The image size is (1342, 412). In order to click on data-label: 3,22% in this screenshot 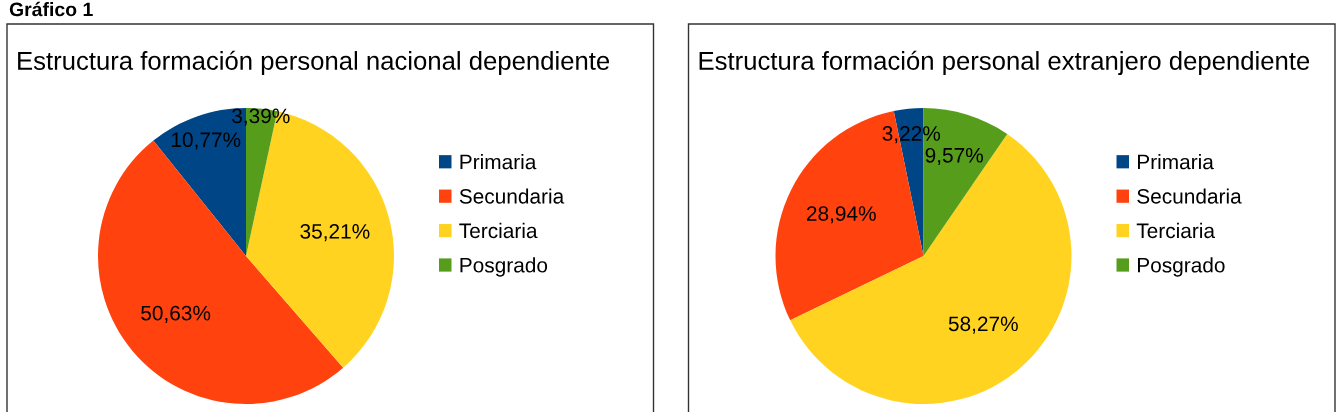, I will do `click(911, 135)`.